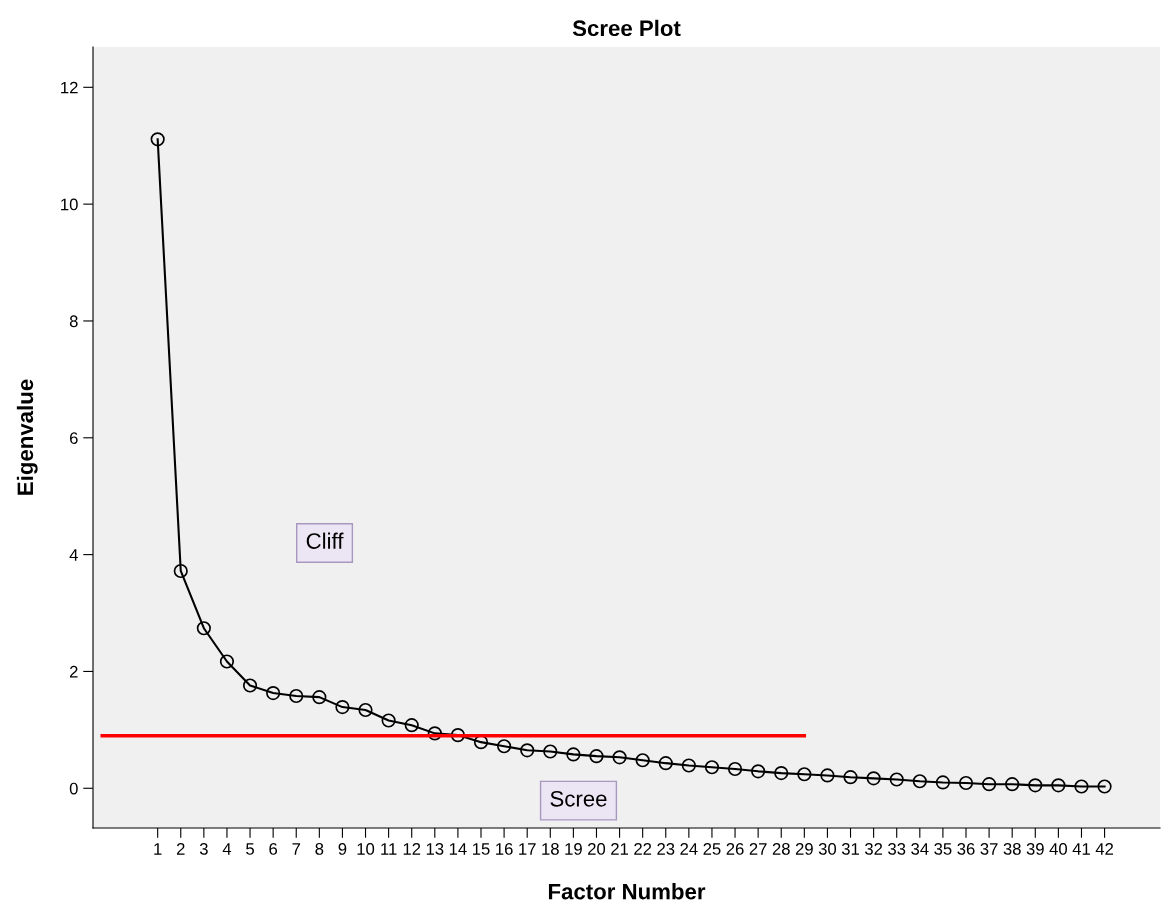 This screenshot has width=1164, height=914. Describe the element at coordinates (366, 849) in the screenshot. I see `x-tick-label: 10` at that location.